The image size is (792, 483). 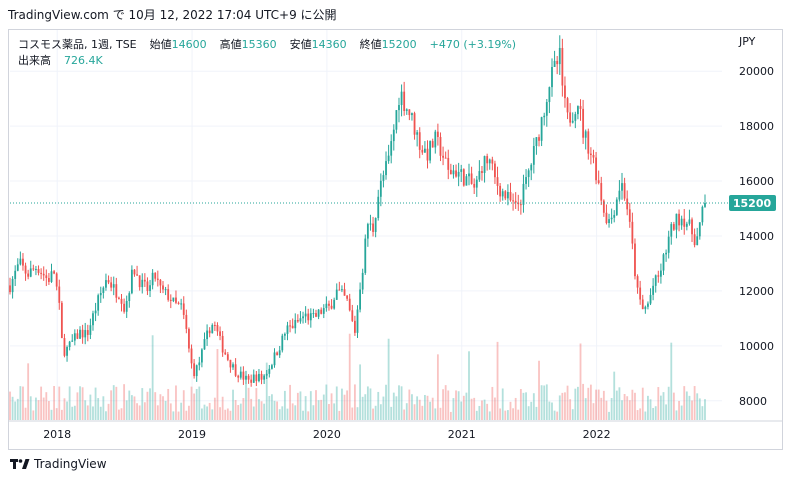 What do you see at coordinates (189, 44) in the screenshot?
I see `legend-open-value: 14600` at bounding box center [189, 44].